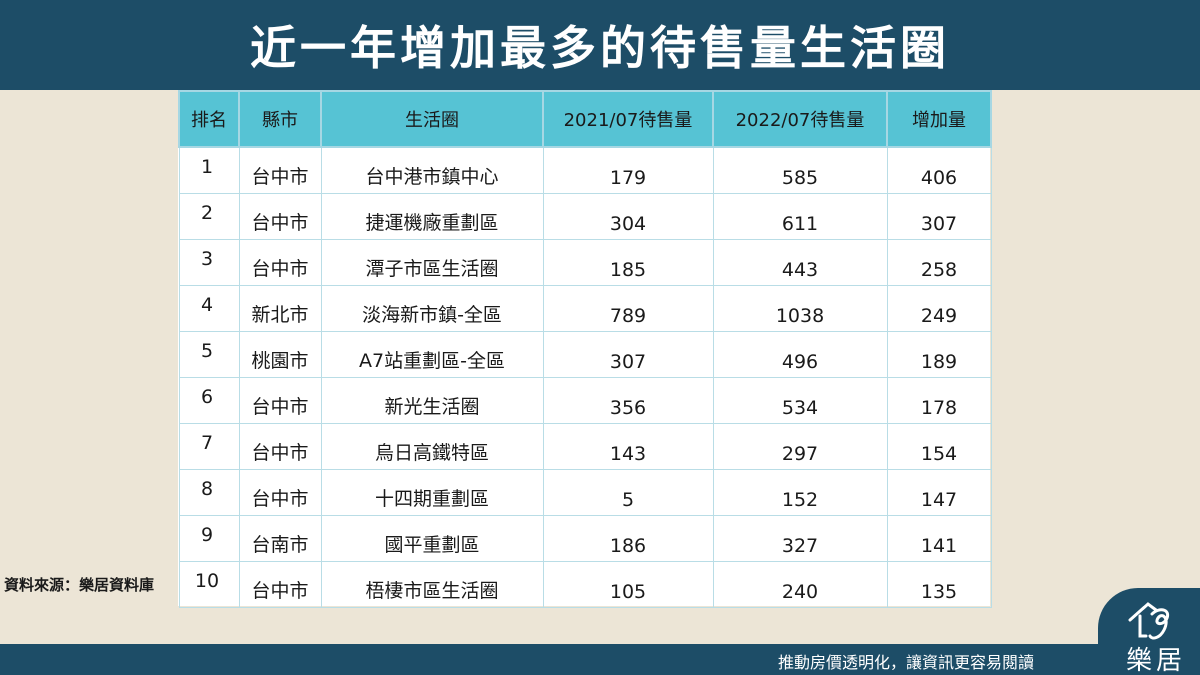  What do you see at coordinates (209, 216) in the screenshot?
I see `rank-cell: 2` at bounding box center [209, 216].